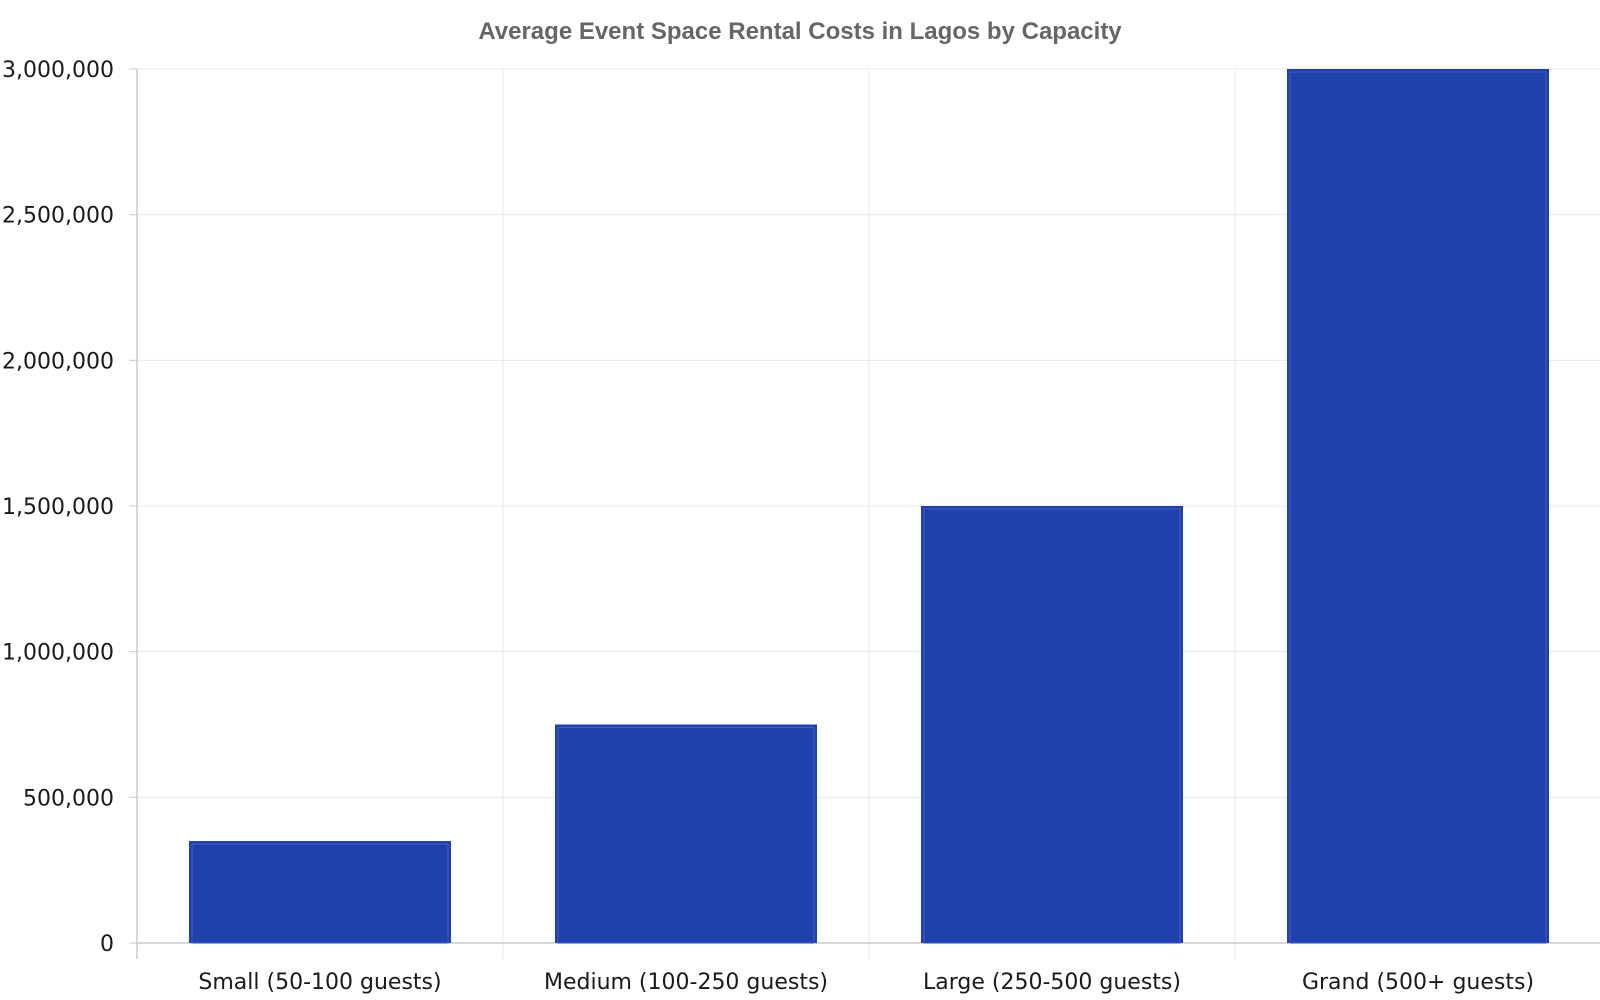 Image resolution: width=1600 pixels, height=1000 pixels. I want to click on x-tick-label: Small (50-100 guests), so click(319, 982).